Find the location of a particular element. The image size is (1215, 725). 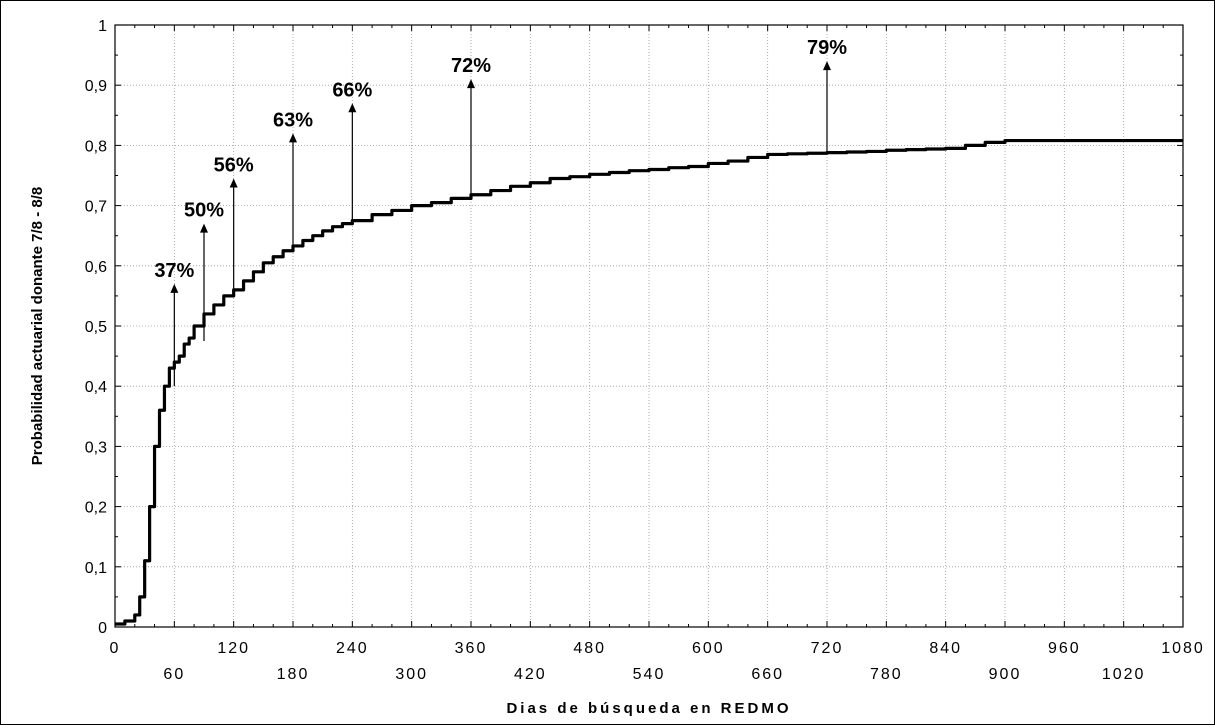

annotation-label: 56% is located at coordinates (234, 166).